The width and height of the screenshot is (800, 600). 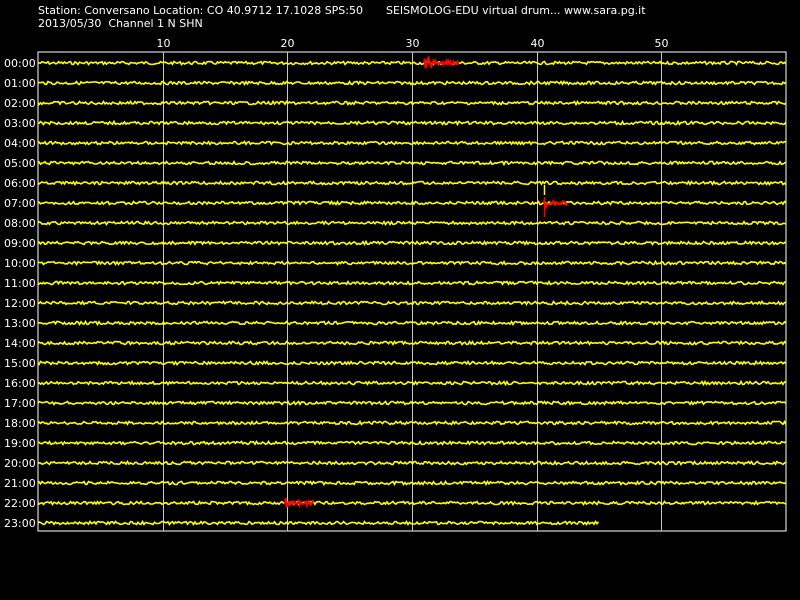 I want to click on row-label: 03:00, so click(x=20, y=123).